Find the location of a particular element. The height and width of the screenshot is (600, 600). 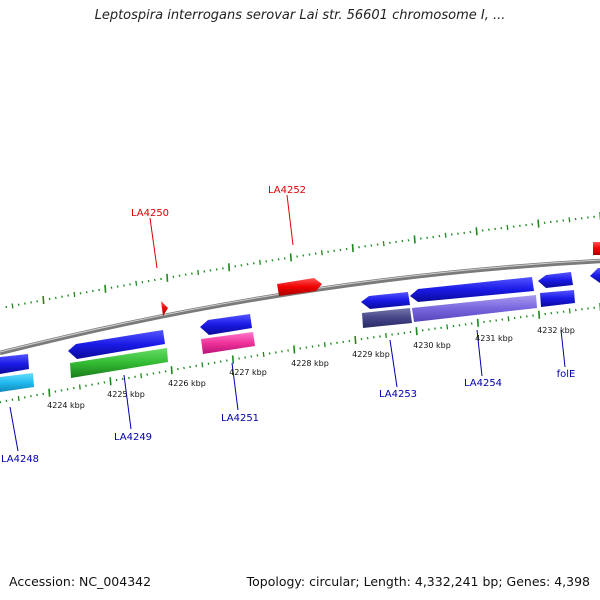

gene-folE-arrow is located at coordinates (555, 280).